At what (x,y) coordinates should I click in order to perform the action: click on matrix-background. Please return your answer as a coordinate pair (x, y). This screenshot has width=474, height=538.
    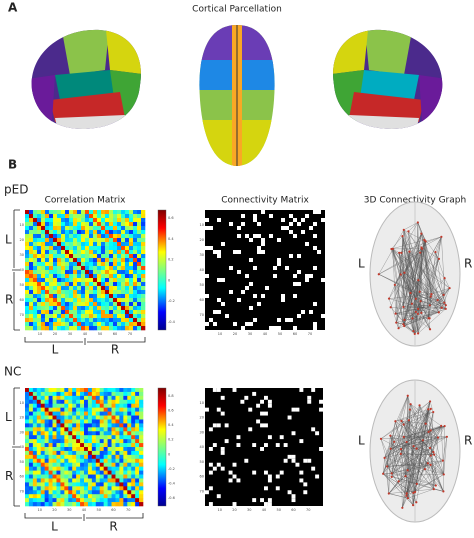
    Looking at the image, I should click on (265, 270).